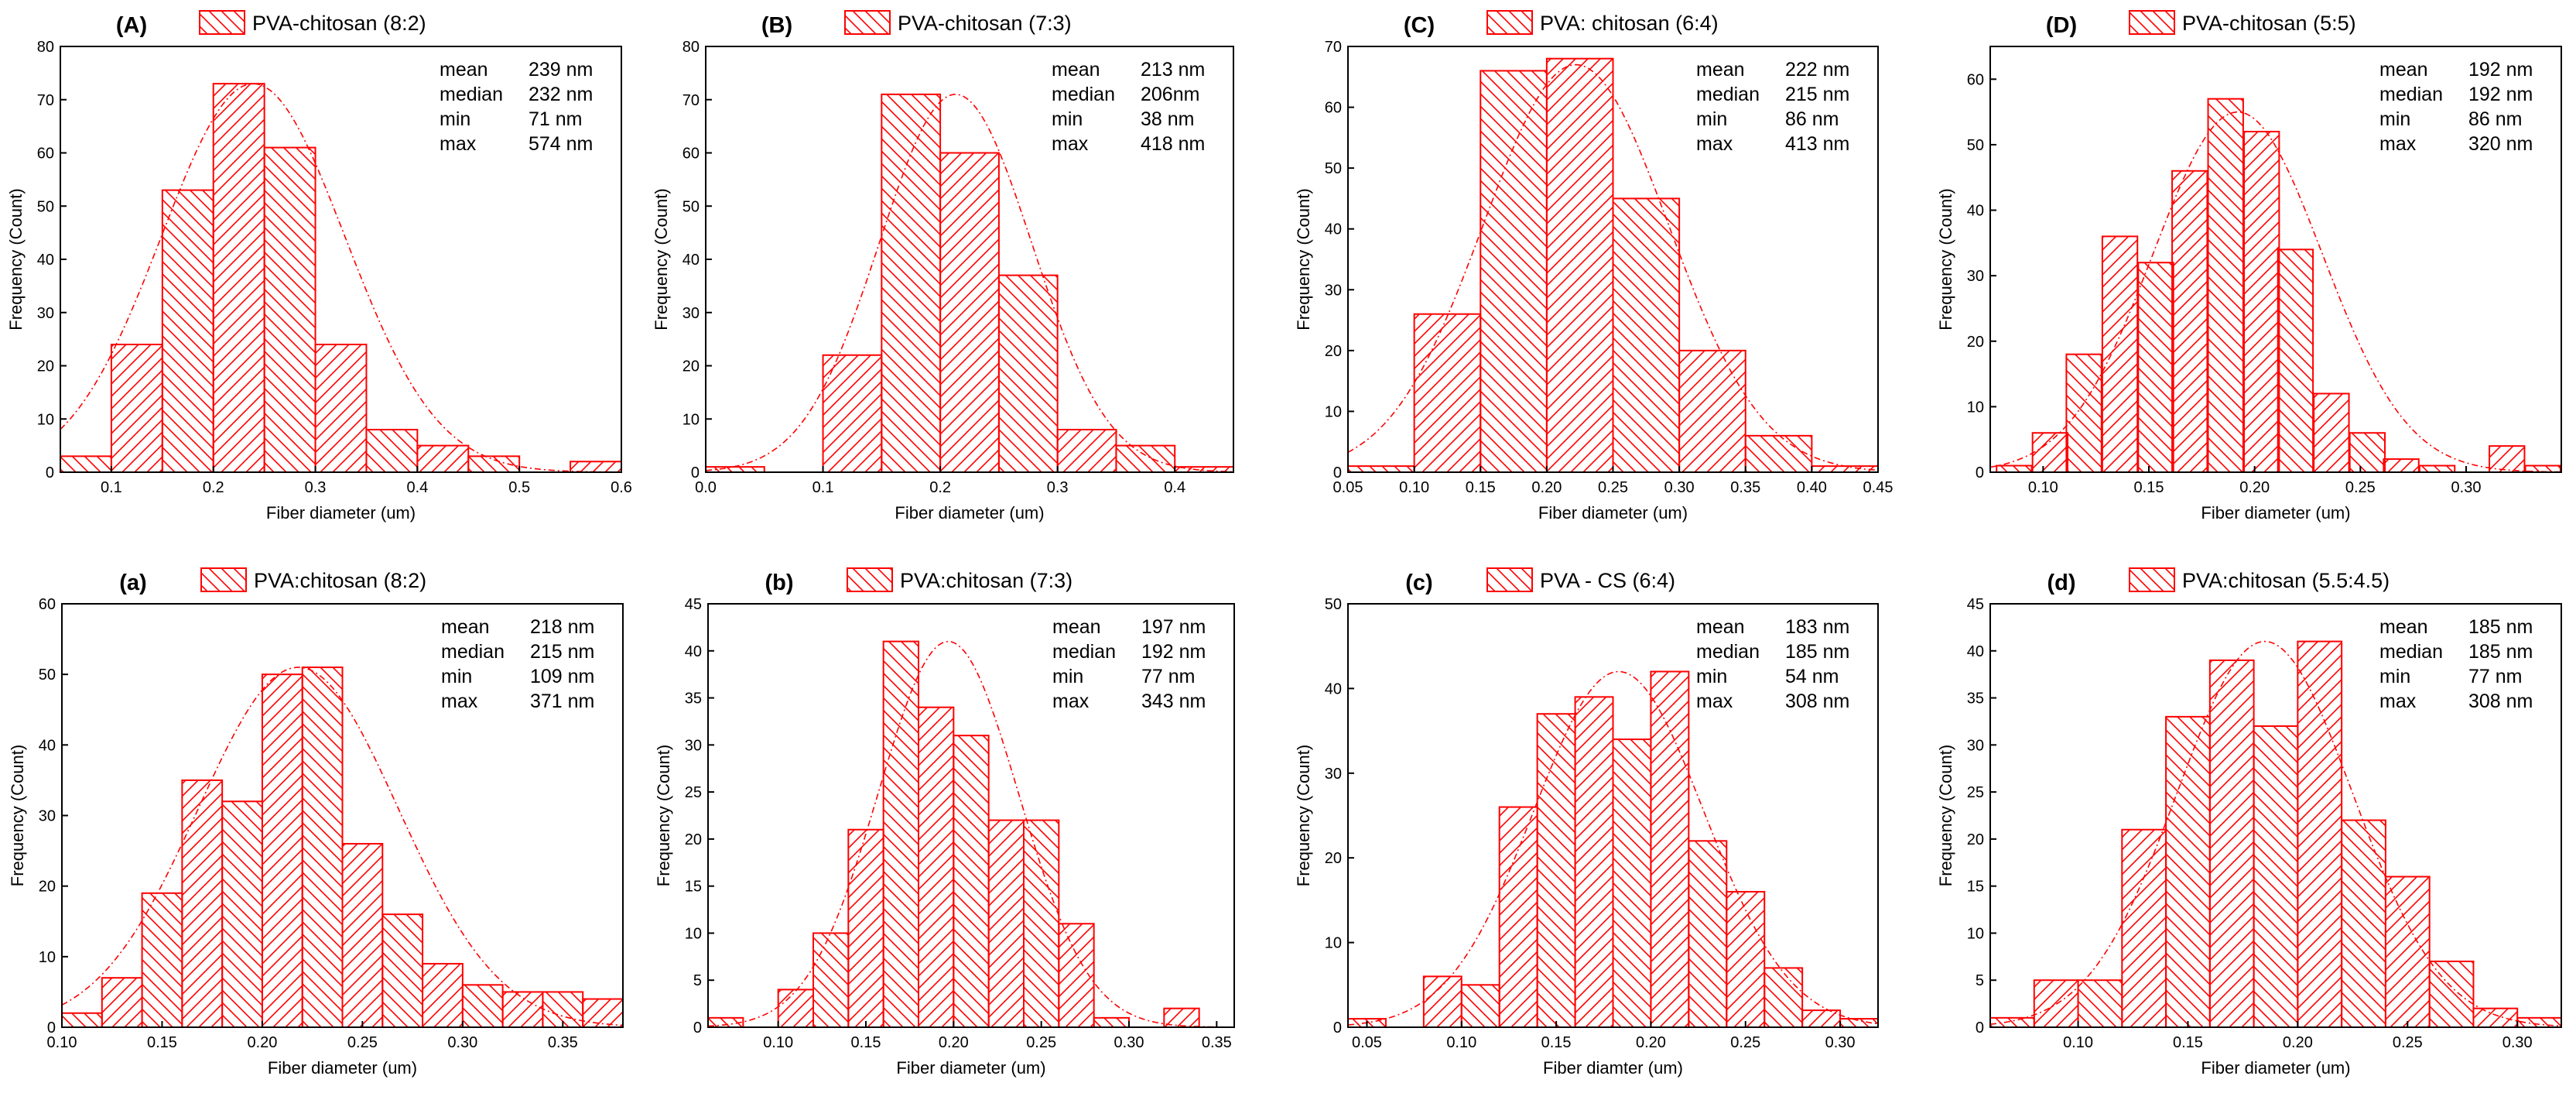 The width and height of the screenshot is (2576, 1100). What do you see at coordinates (1168, 119) in the screenshot?
I see `stat-value: 38 nm` at bounding box center [1168, 119].